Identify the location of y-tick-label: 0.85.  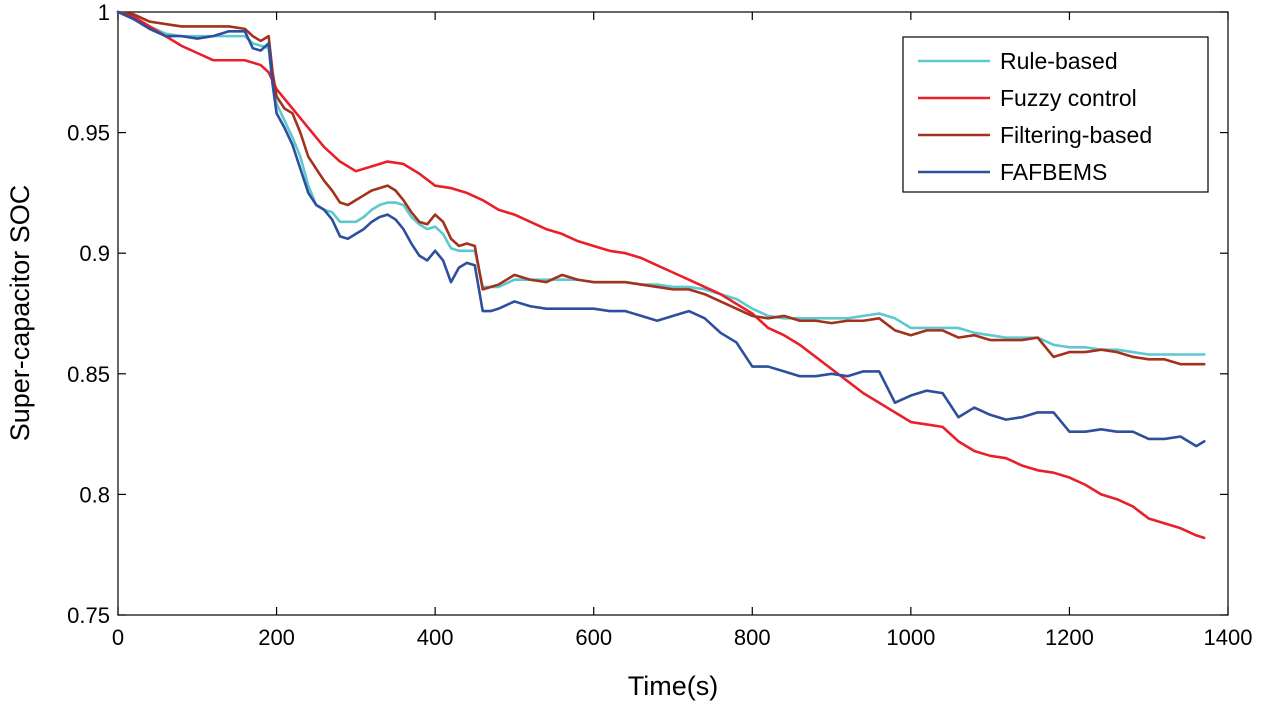
(88, 374).